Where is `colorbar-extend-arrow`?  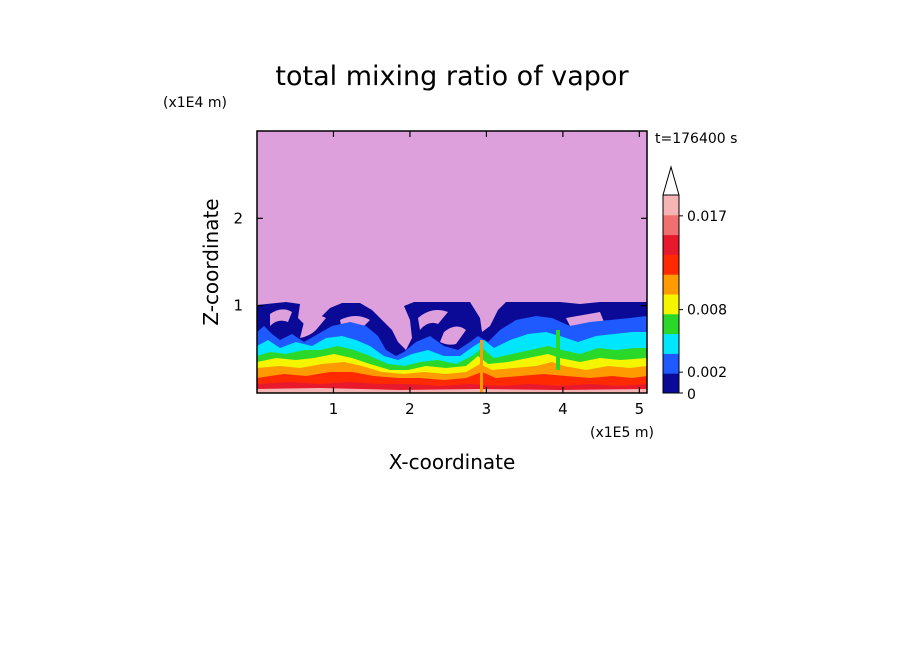 colorbar-extend-arrow is located at coordinates (671, 180).